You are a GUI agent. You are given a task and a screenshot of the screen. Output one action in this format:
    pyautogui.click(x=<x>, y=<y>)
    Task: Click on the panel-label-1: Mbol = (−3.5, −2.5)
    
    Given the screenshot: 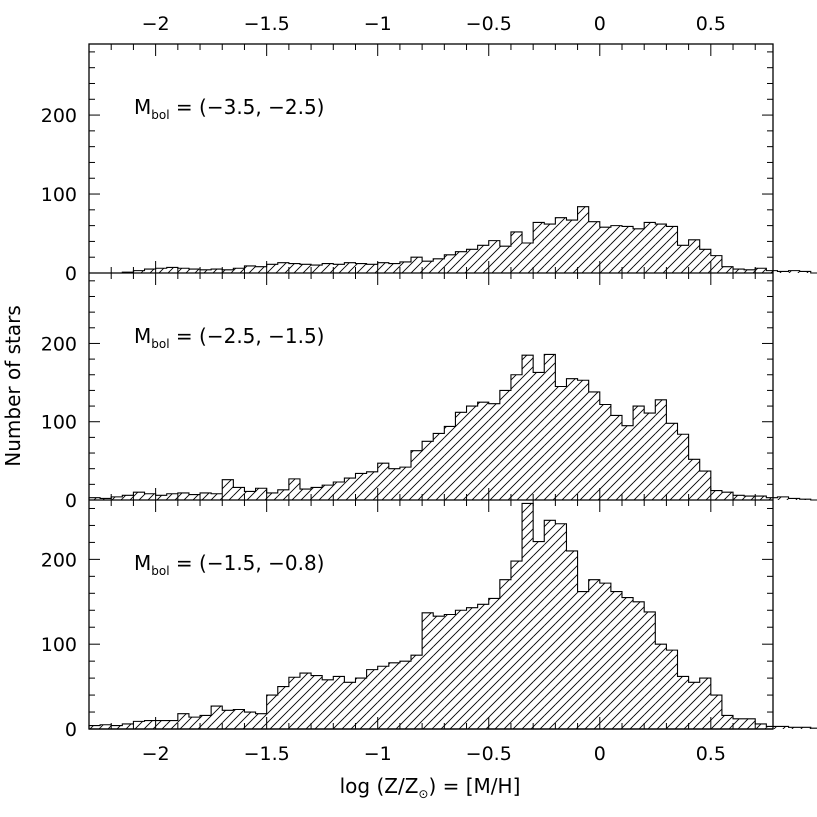 What is the action you would take?
    pyautogui.click(x=229, y=108)
    